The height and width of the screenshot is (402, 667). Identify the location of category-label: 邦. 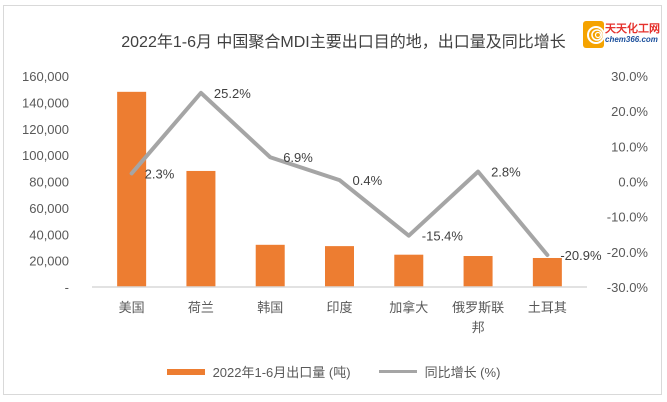
(478, 327).